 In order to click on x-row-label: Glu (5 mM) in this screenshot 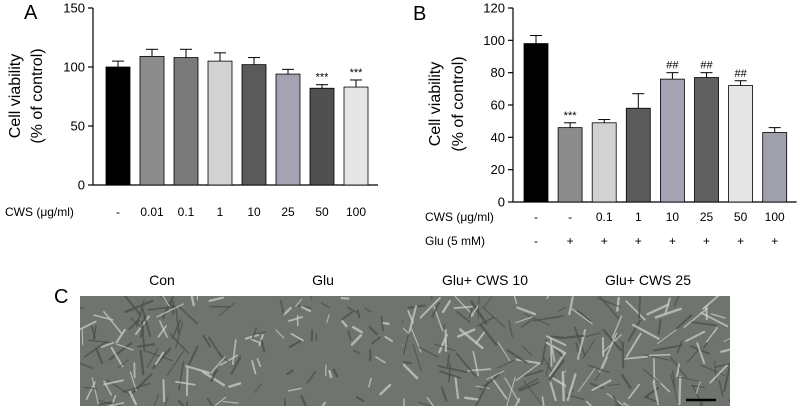, I will do `click(455, 241)`.